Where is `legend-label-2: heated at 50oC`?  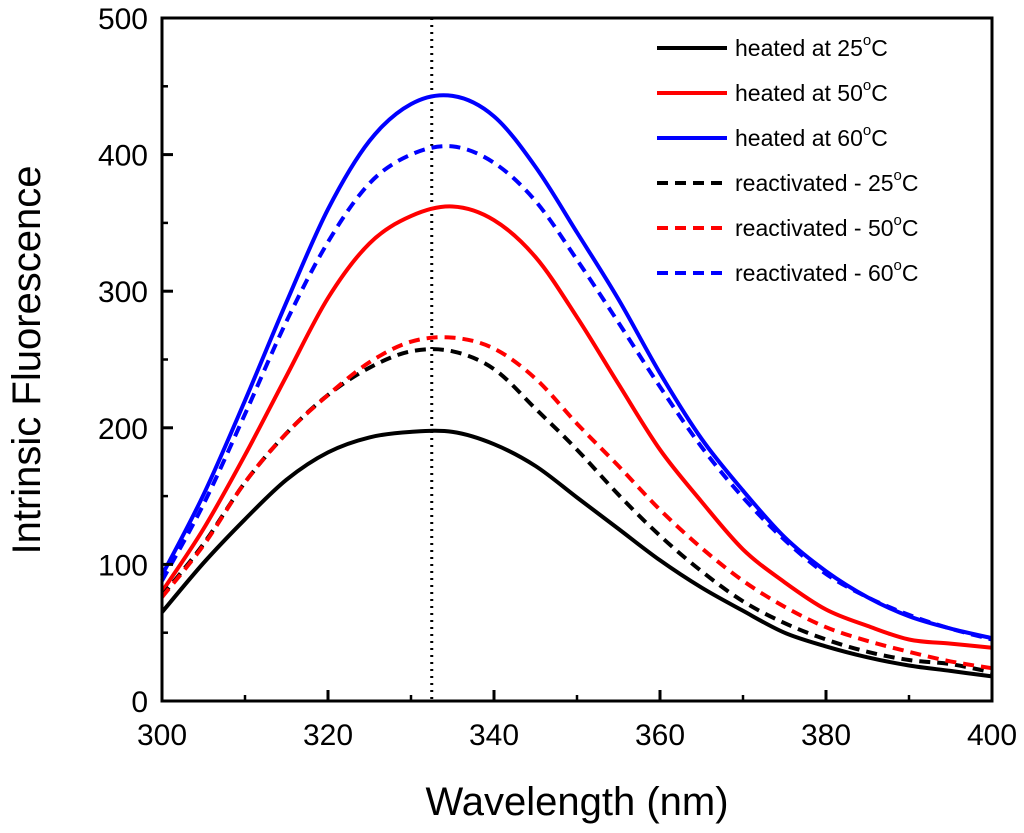 legend-label-2: heated at 50oC is located at coordinates (811, 91).